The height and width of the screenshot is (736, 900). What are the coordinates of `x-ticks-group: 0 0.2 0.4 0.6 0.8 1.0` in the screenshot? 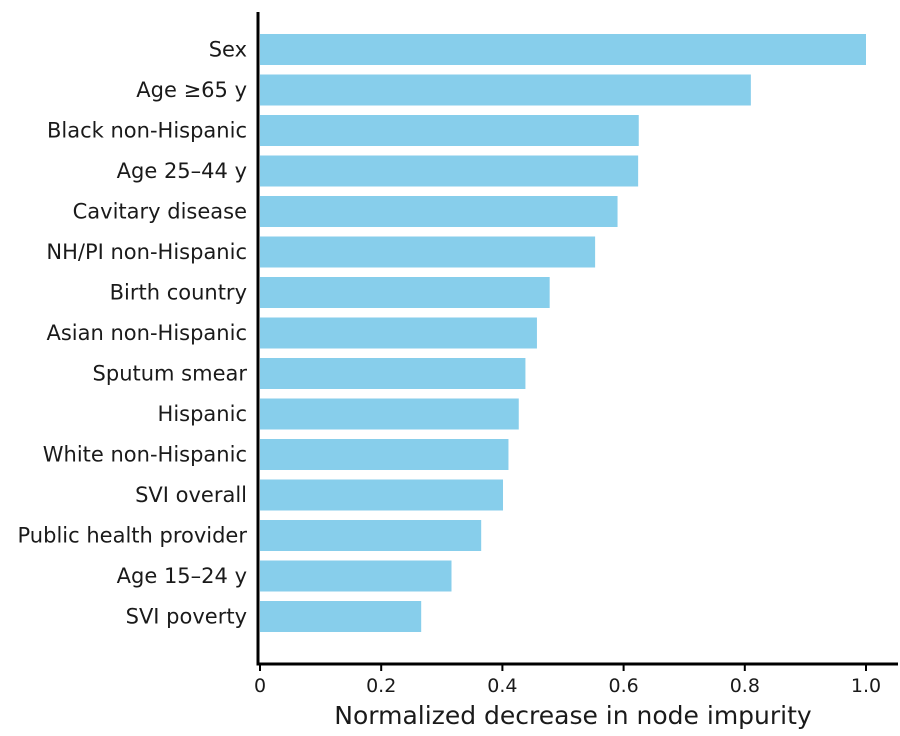 It's located at (567, 680).